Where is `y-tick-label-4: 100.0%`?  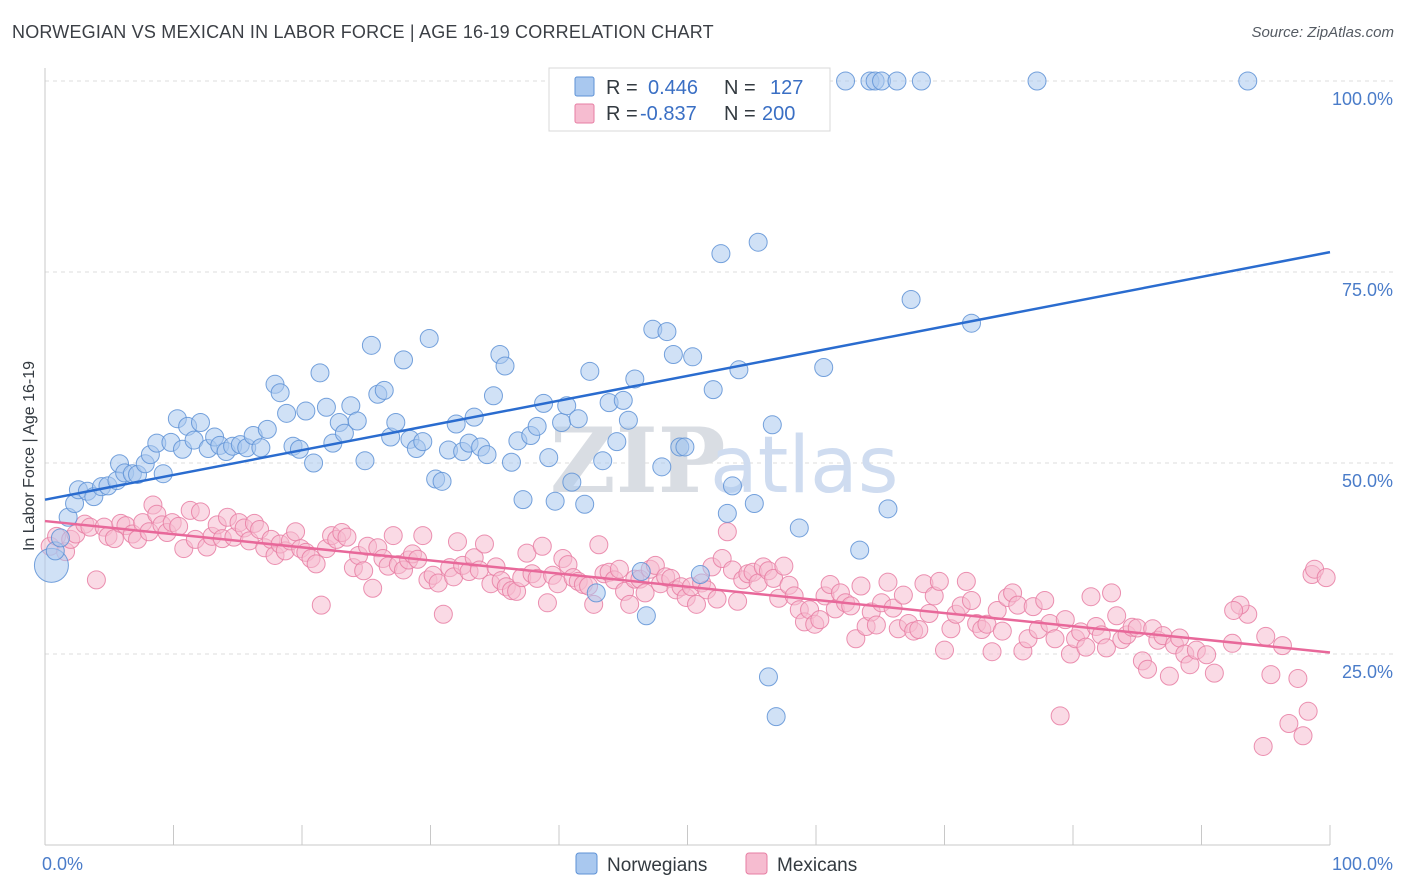
y-tick-label-4: 100.0% is located at coordinates (1362, 99).